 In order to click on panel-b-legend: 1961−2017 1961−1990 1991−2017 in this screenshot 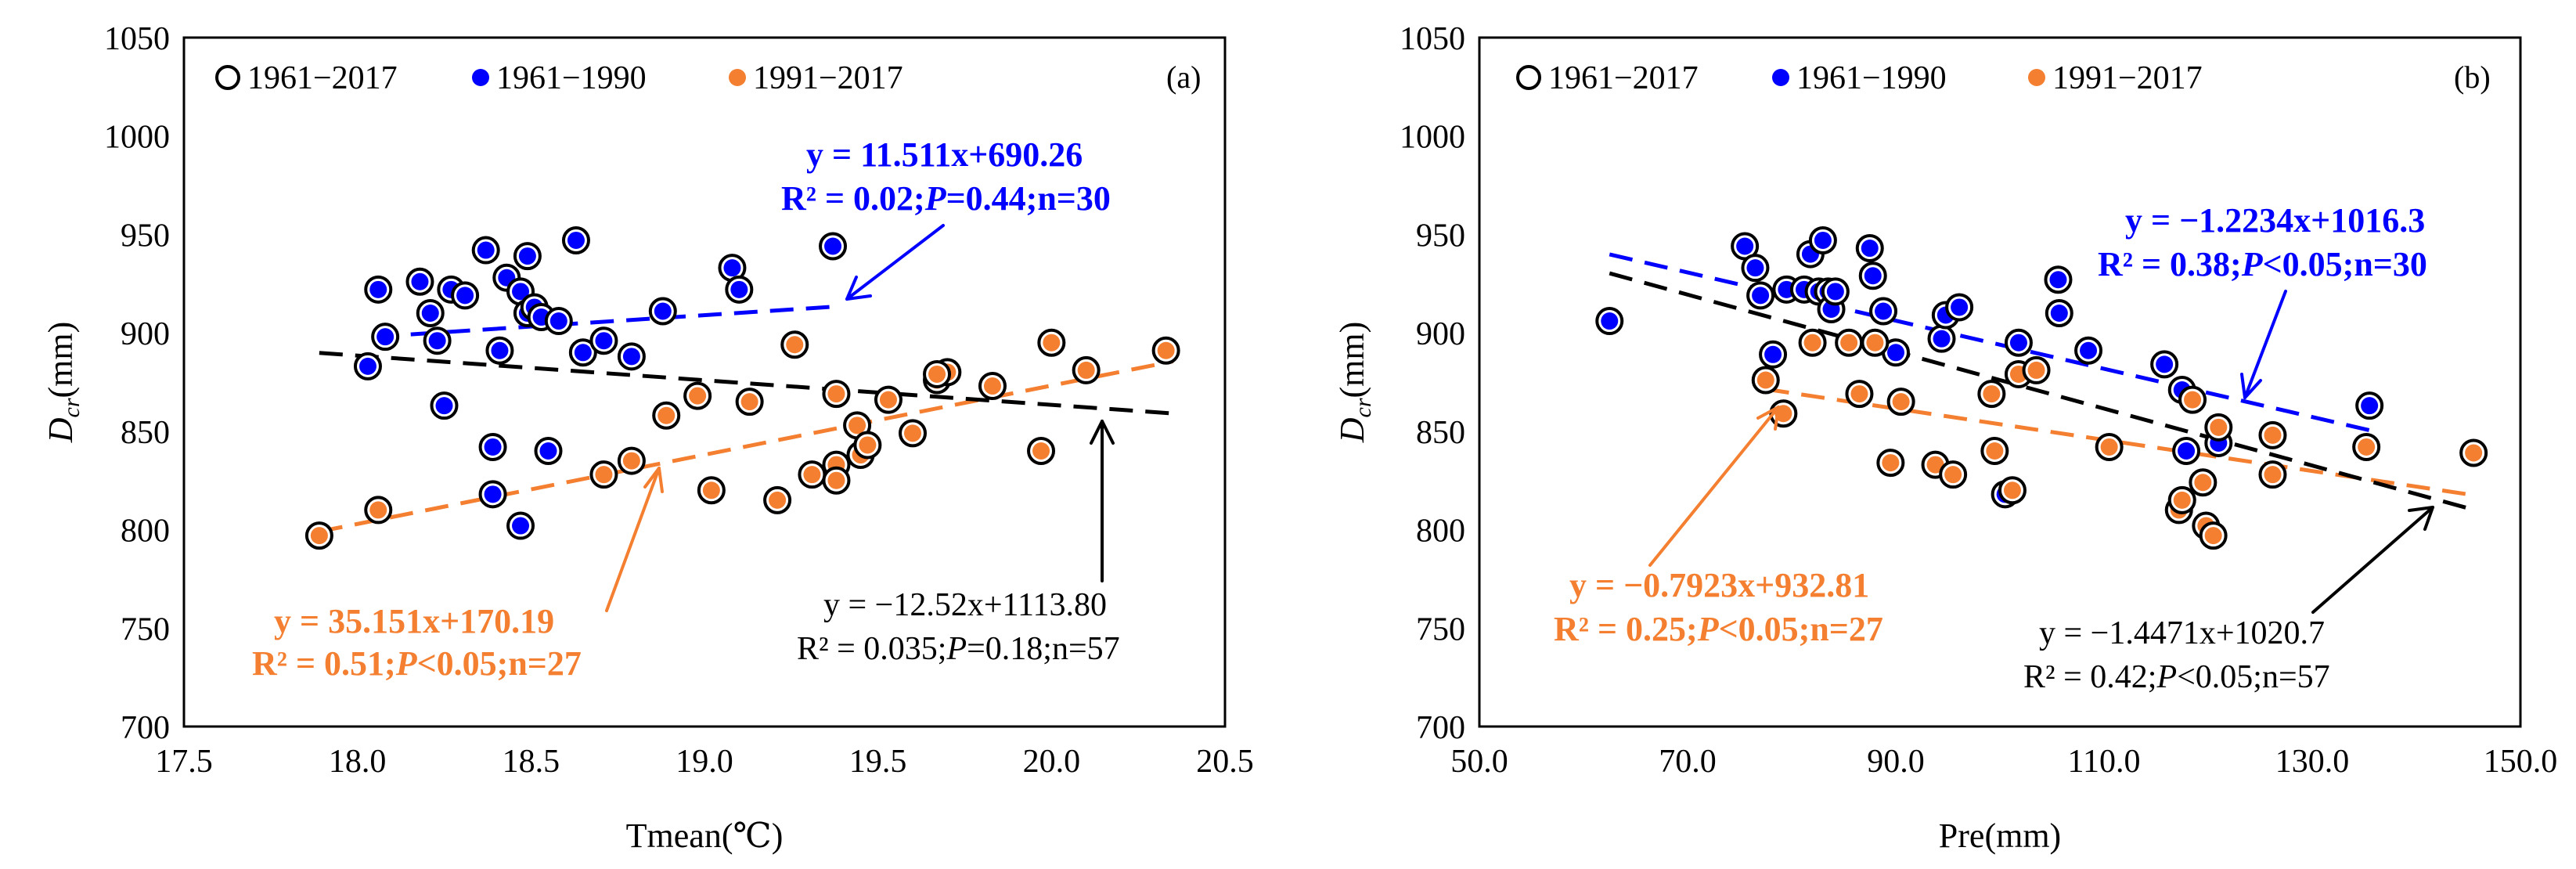, I will do `click(1859, 78)`.